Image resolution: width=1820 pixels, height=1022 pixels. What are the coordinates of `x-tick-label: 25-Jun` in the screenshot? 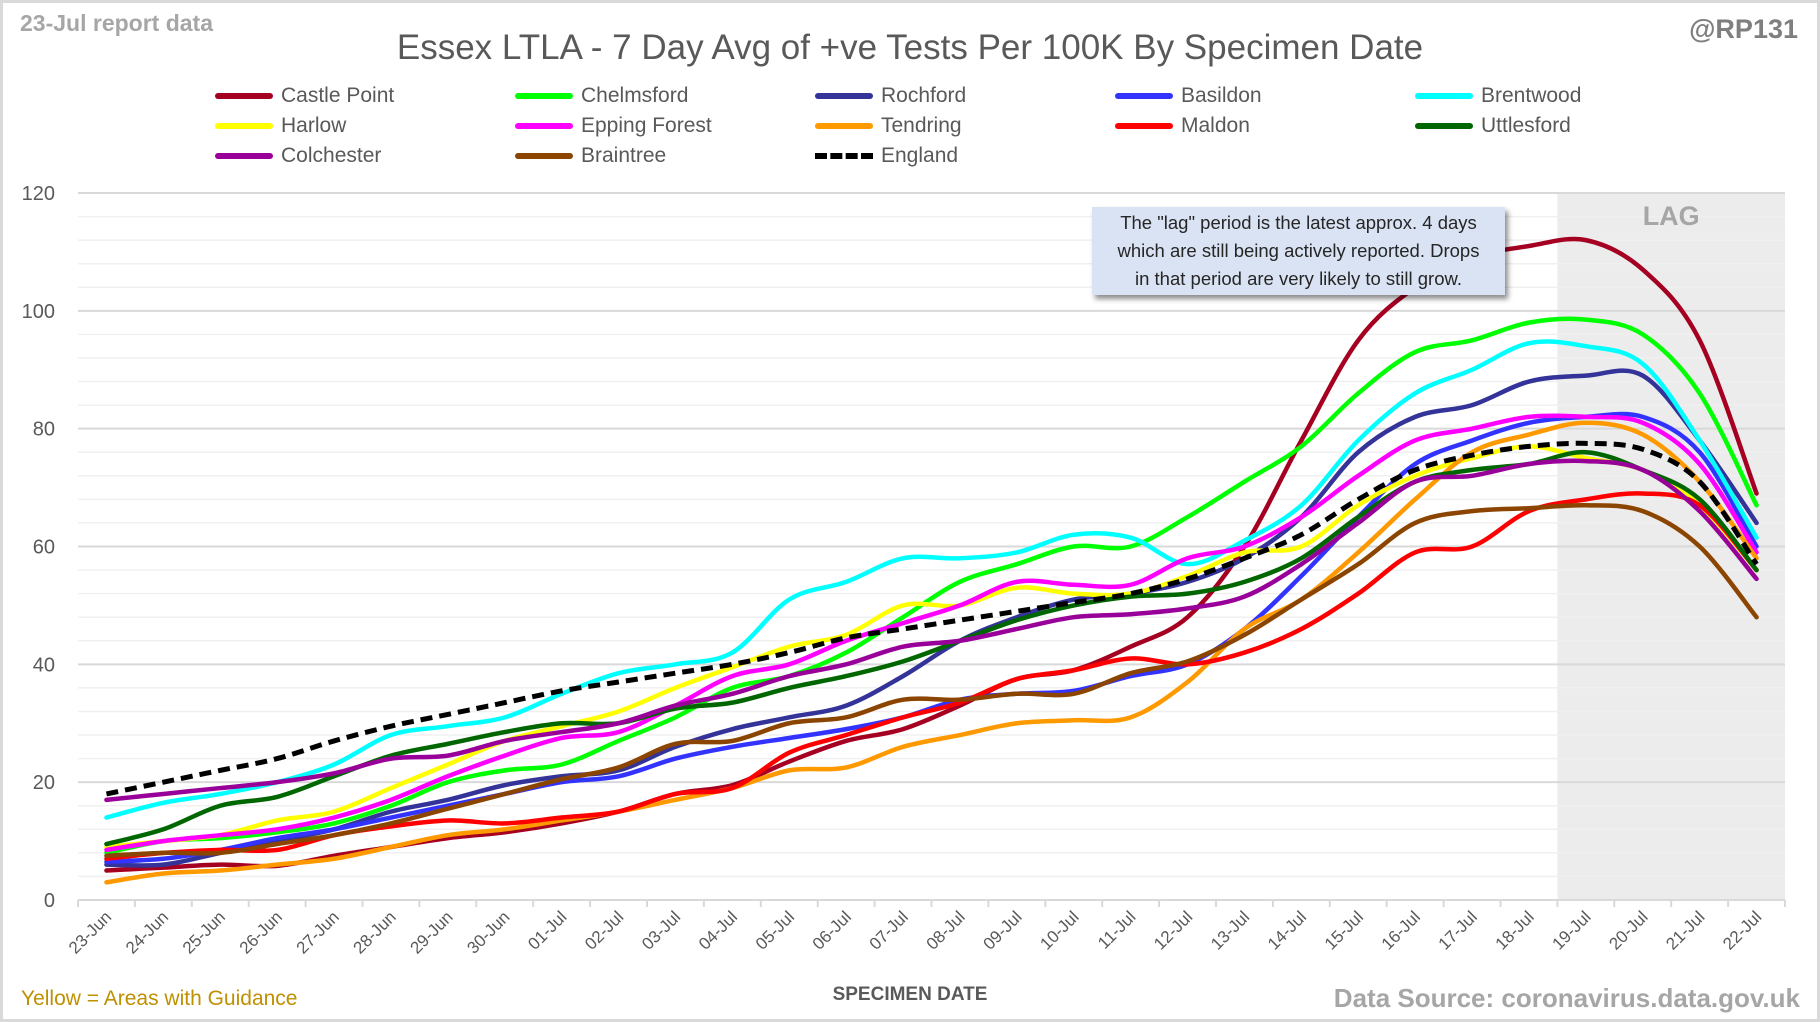 It's located at (204, 932).